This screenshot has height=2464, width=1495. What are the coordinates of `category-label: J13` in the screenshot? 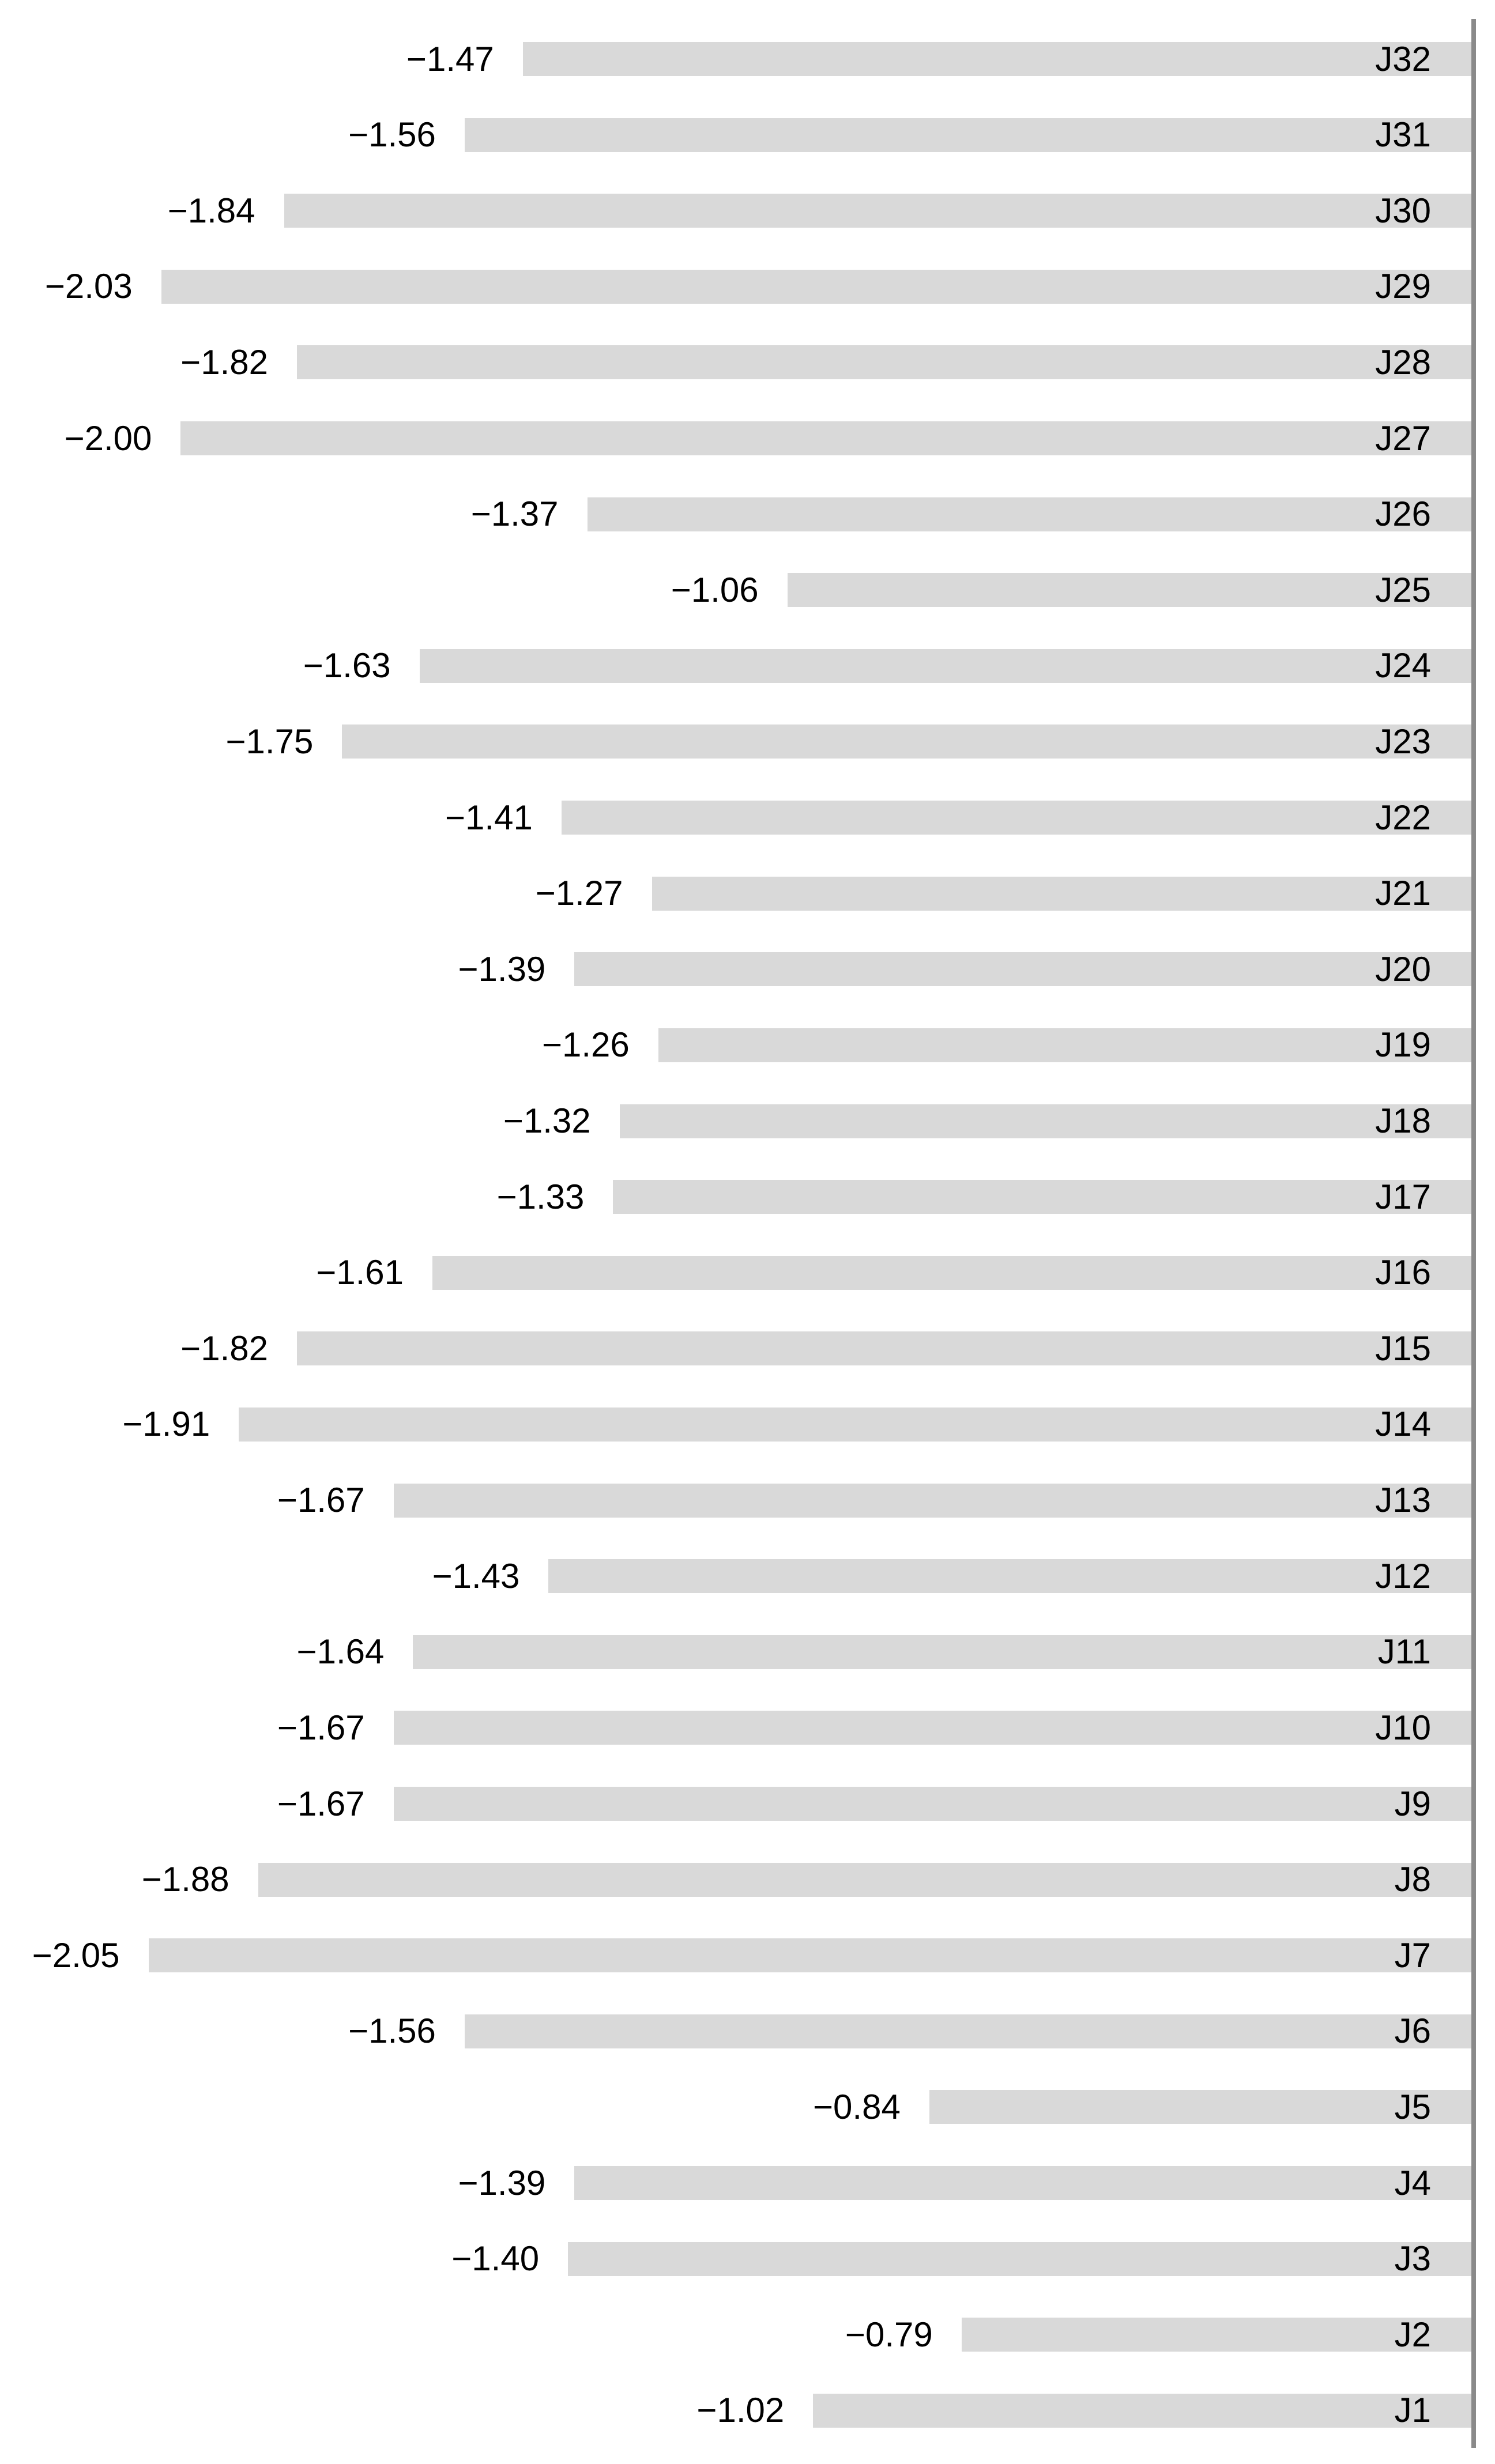 It's located at (1403, 1500).